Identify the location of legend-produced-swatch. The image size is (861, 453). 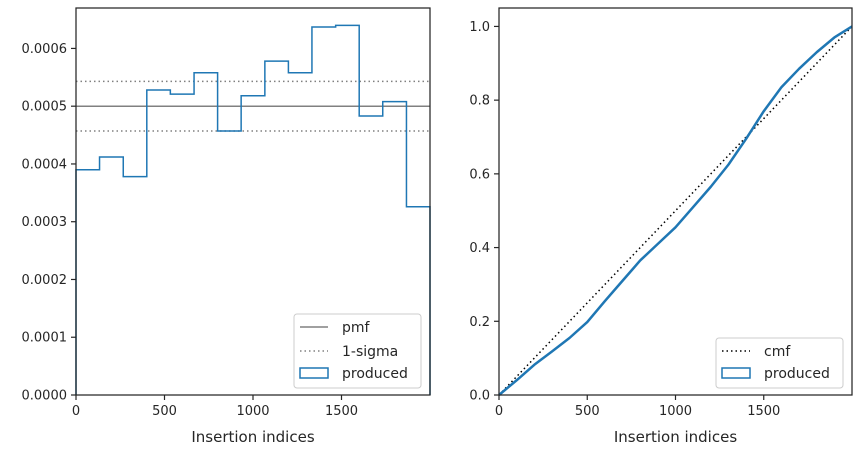
(314, 373).